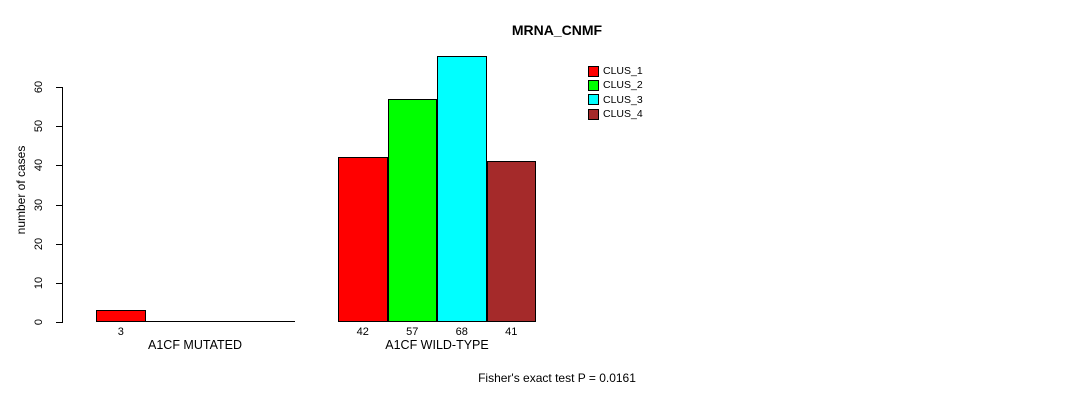 This screenshot has width=1090, height=400. I want to click on legend-item: CLUS_2, so click(615, 85).